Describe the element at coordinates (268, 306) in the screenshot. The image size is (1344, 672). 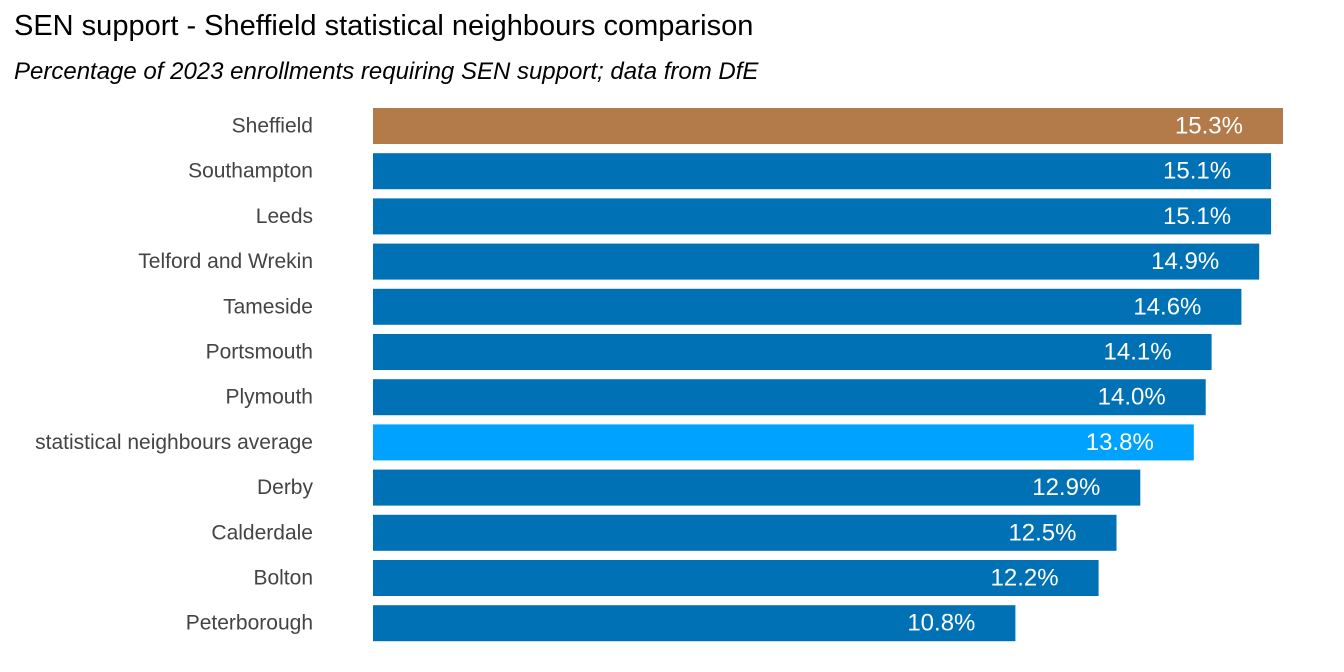
I see `category-label: Tameside` at that location.